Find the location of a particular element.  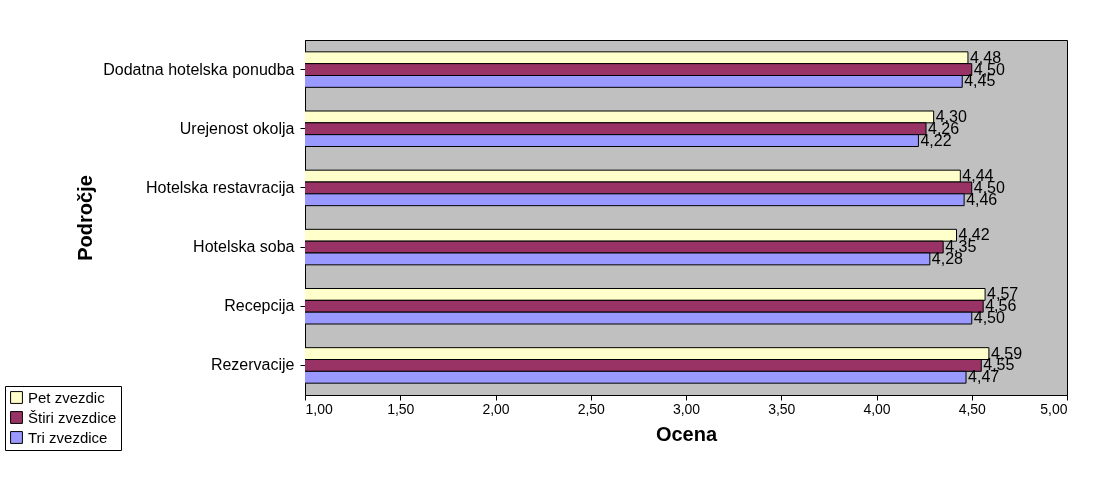

x-tick-label: 2,50 is located at coordinates (591, 408).